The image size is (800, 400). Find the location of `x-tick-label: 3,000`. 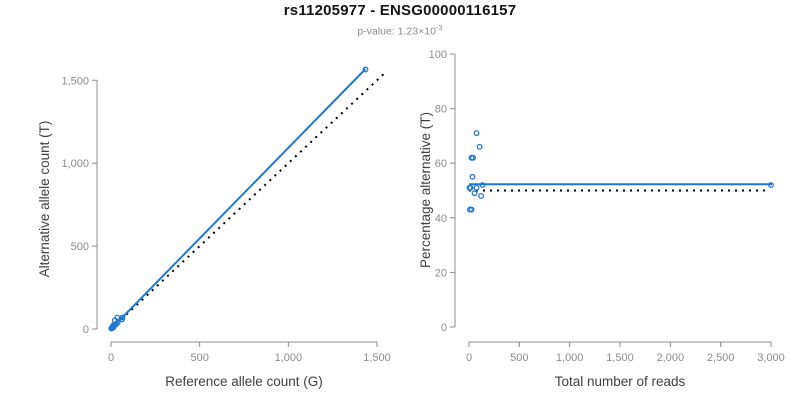

x-tick-label: 3,000 is located at coordinates (771, 358).